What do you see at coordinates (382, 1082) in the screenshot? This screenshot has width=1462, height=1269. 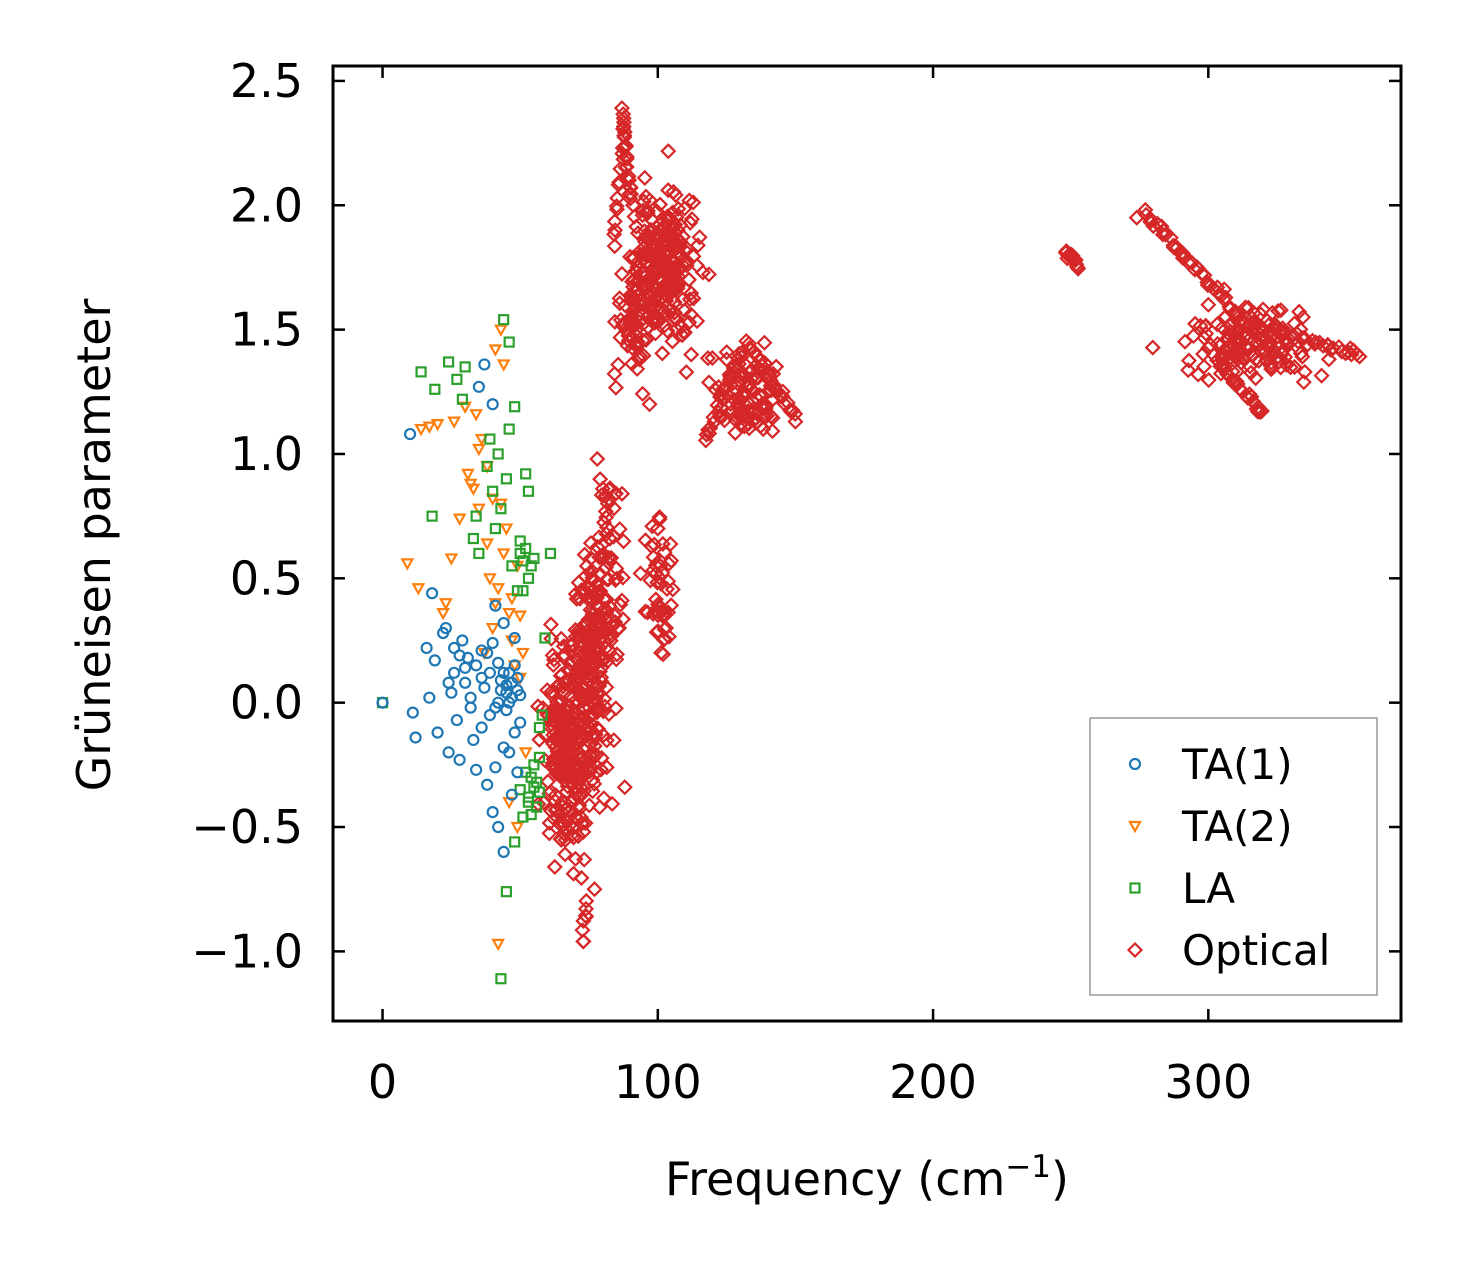 I see `x-tick-label: 0` at bounding box center [382, 1082].